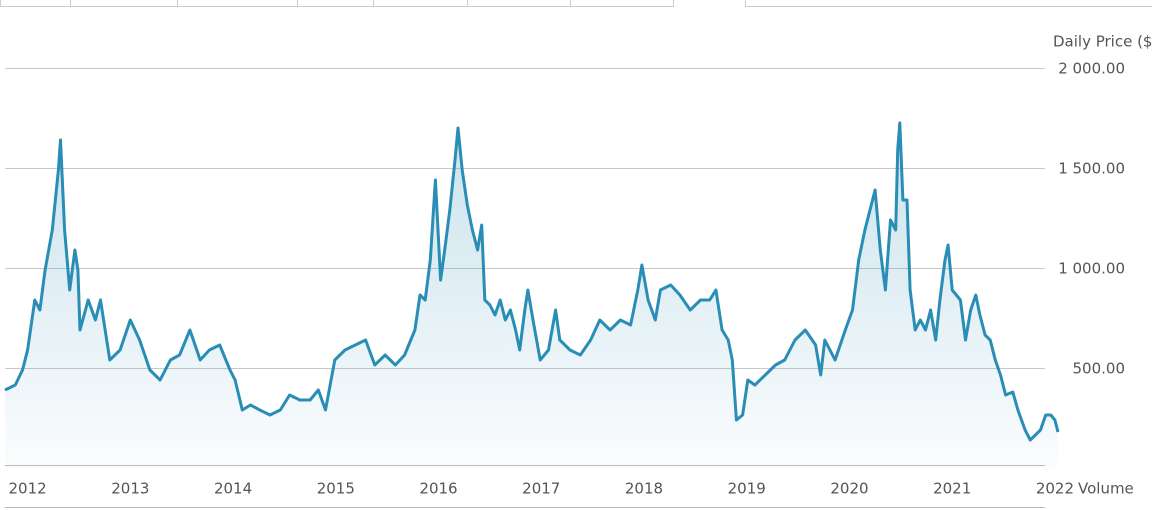 The image size is (1152, 510). I want to click on top-tabs, so click(576, 3).